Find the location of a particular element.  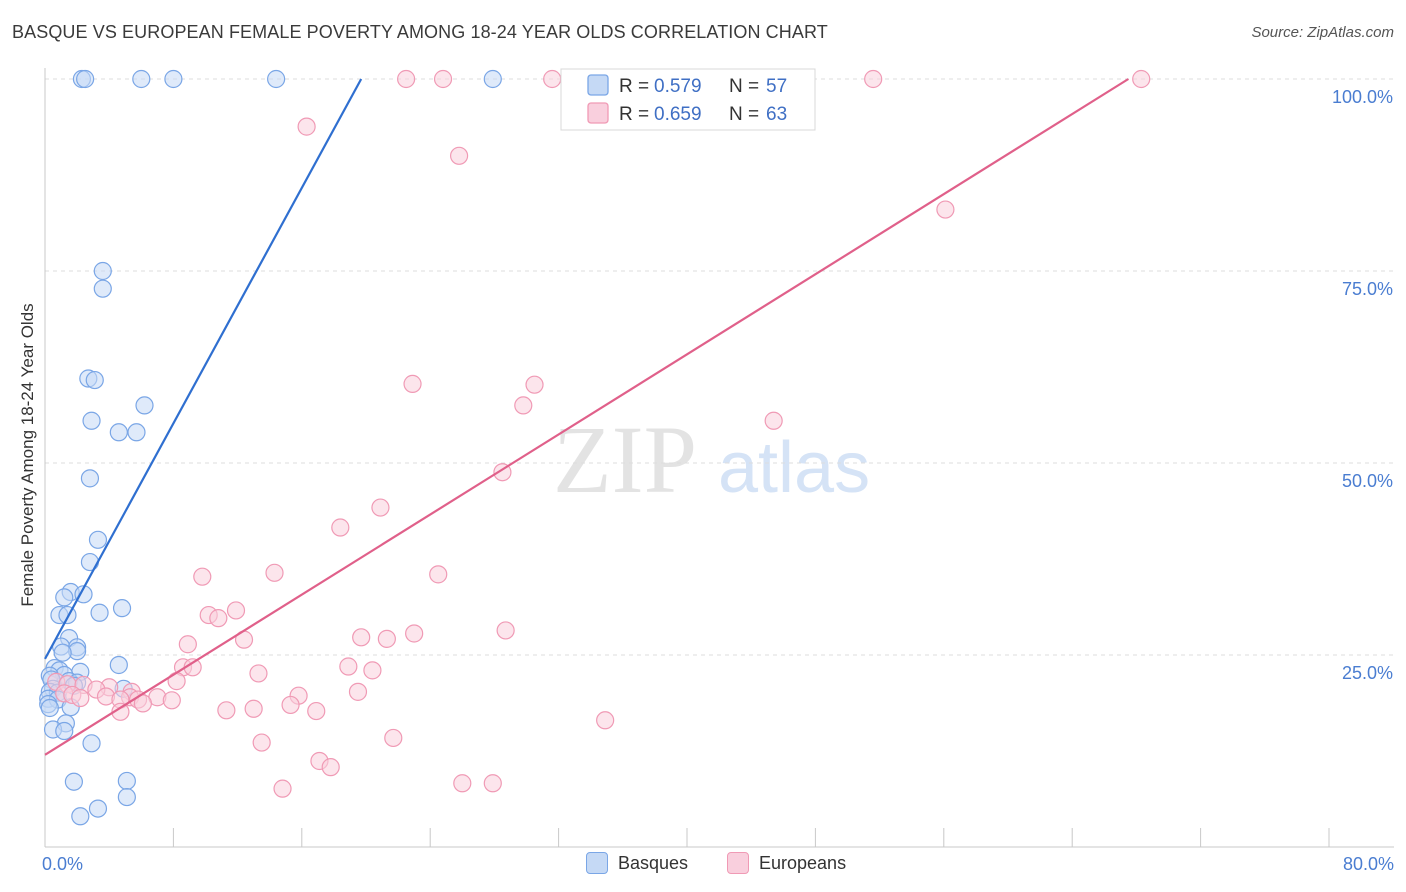

legend-item-europeans: Europeans is located at coordinates (786, 863).